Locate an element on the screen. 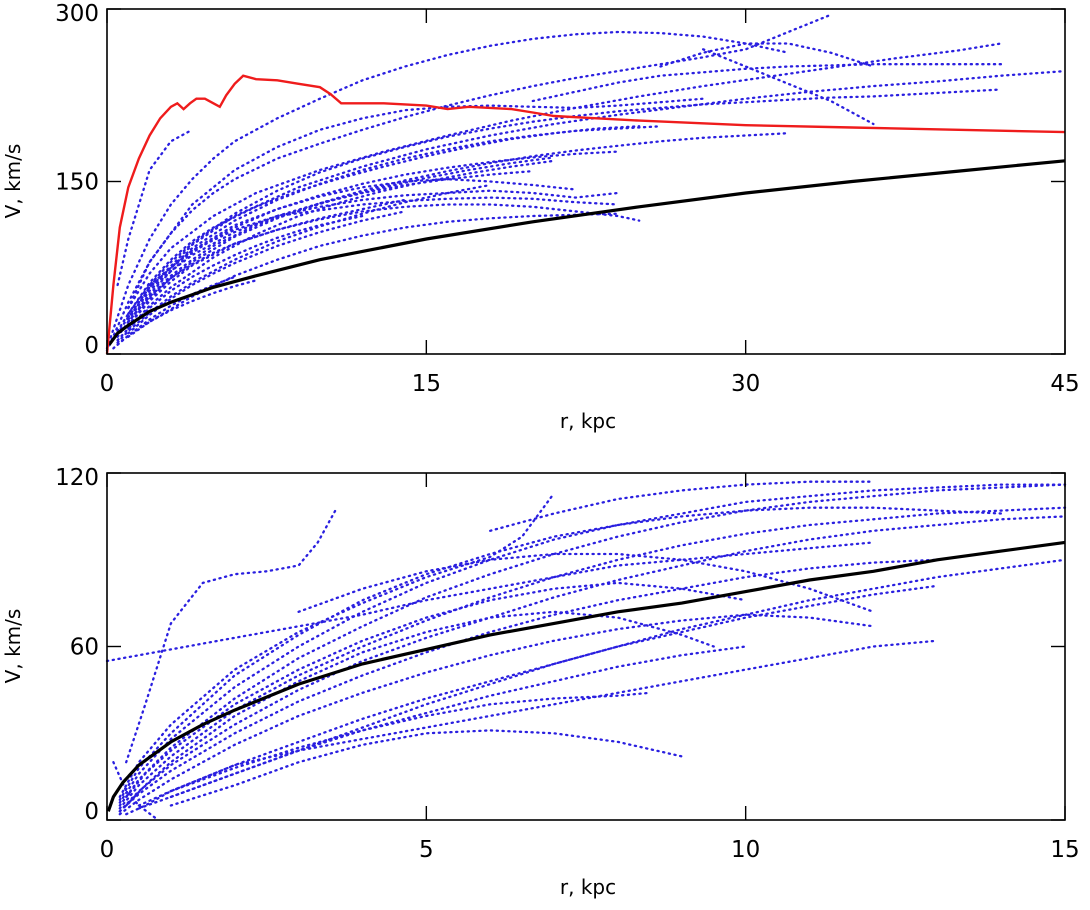 The image size is (1090, 910). top-x-tick-label: 15 is located at coordinates (426, 384).